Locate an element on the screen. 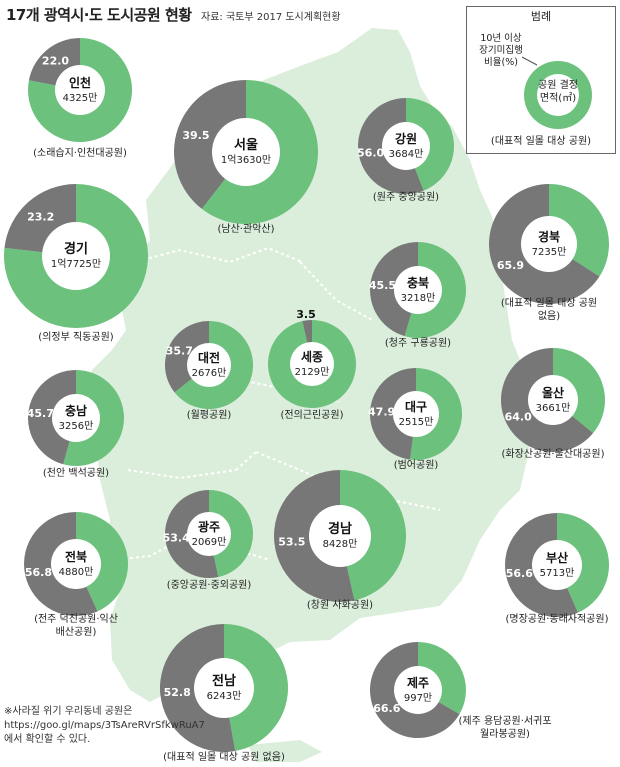 The image size is (620, 767). page-title: 17개 광역시·도 도시공원 현황 is located at coordinates (99, 15).